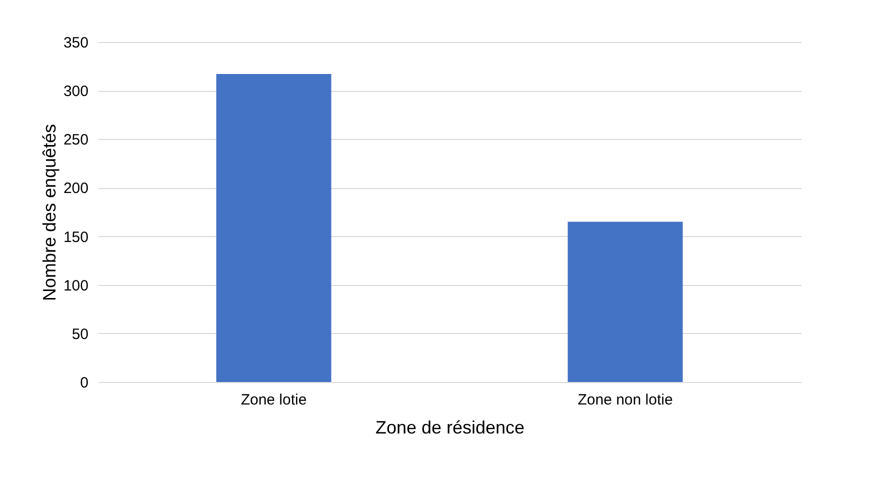  I want to click on y-tick-label: 0, so click(84, 383).